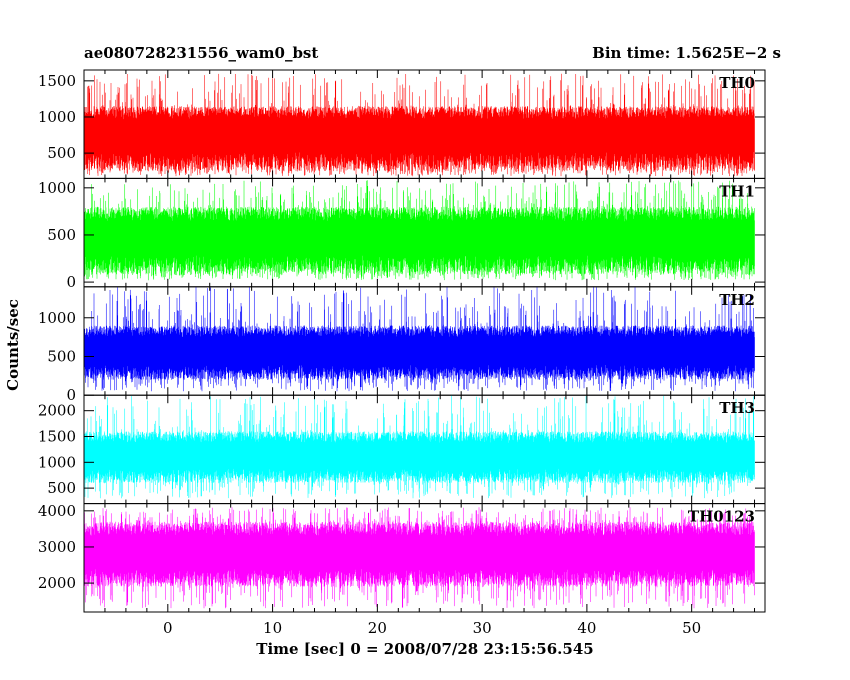  I want to click on x-tick-label: 20, so click(377, 628).